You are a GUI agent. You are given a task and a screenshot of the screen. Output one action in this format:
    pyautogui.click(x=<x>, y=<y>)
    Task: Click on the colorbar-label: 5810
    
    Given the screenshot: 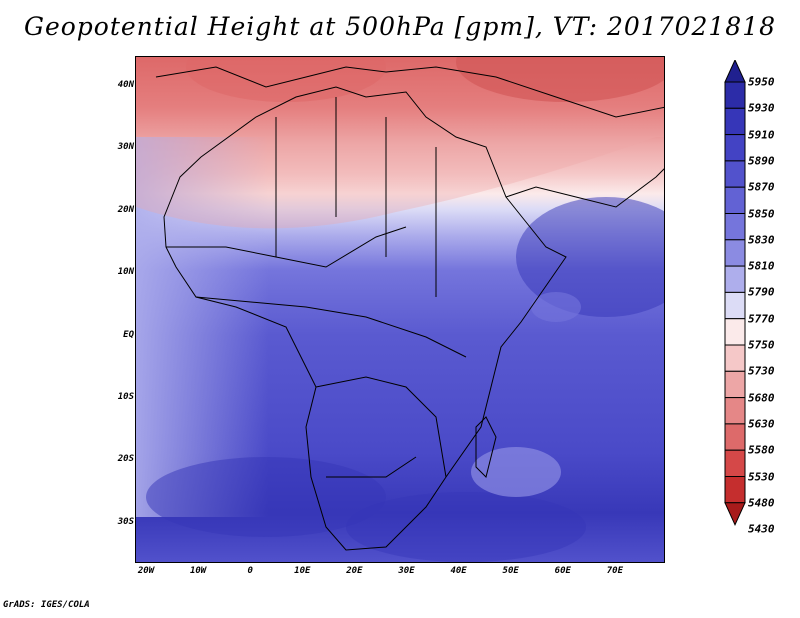 What is the action you would take?
    pyautogui.click(x=761, y=266)
    